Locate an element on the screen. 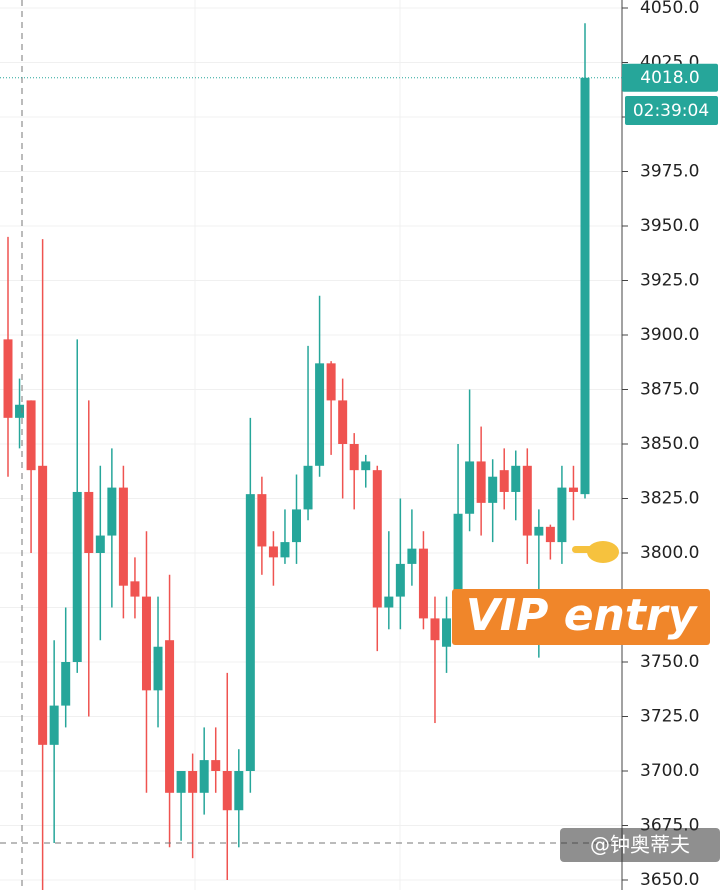  countdown-box is located at coordinates (671, 110).